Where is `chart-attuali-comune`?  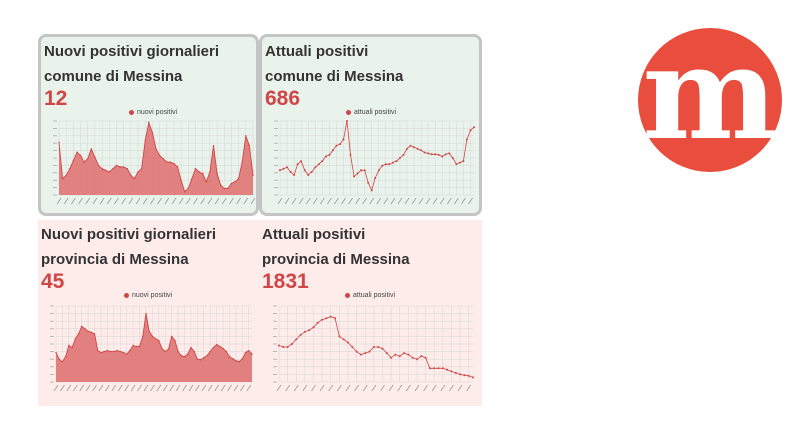 chart-attuali-comune is located at coordinates (374, 162).